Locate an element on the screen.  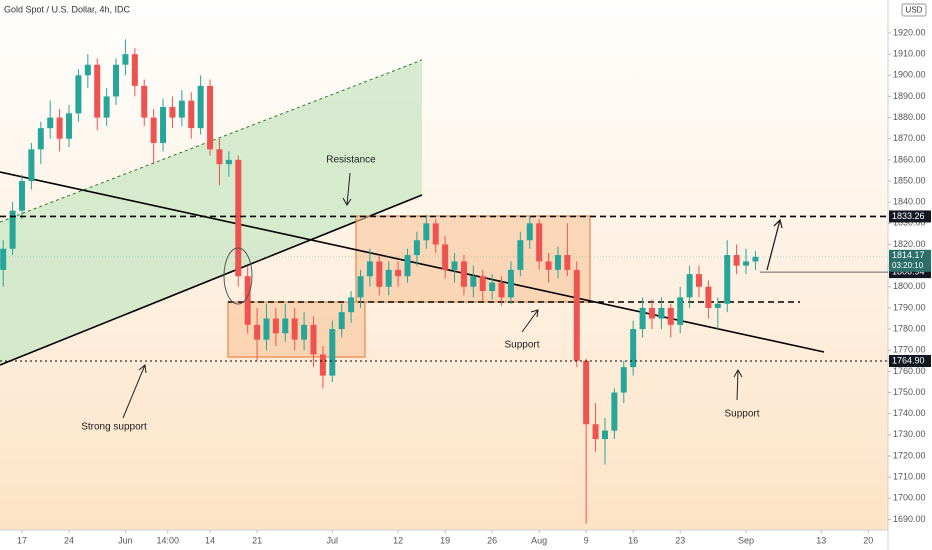
y-tick-label: 1750.00 is located at coordinates (909, 392).